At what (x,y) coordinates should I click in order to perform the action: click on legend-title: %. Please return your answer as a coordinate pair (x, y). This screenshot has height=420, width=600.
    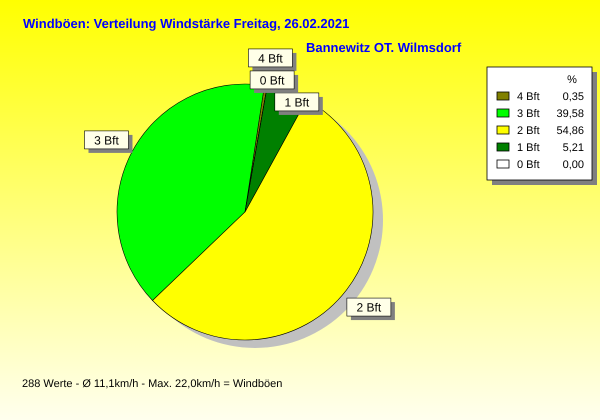
    Looking at the image, I should click on (572, 80).